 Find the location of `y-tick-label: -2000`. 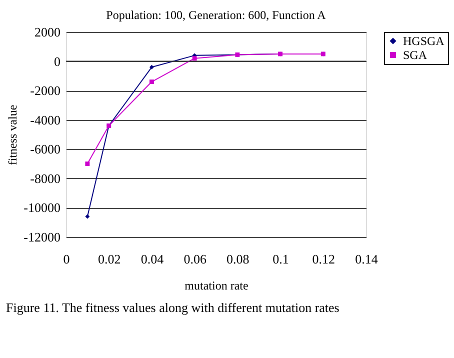

y-tick-label: -2000 is located at coordinates (45, 90).